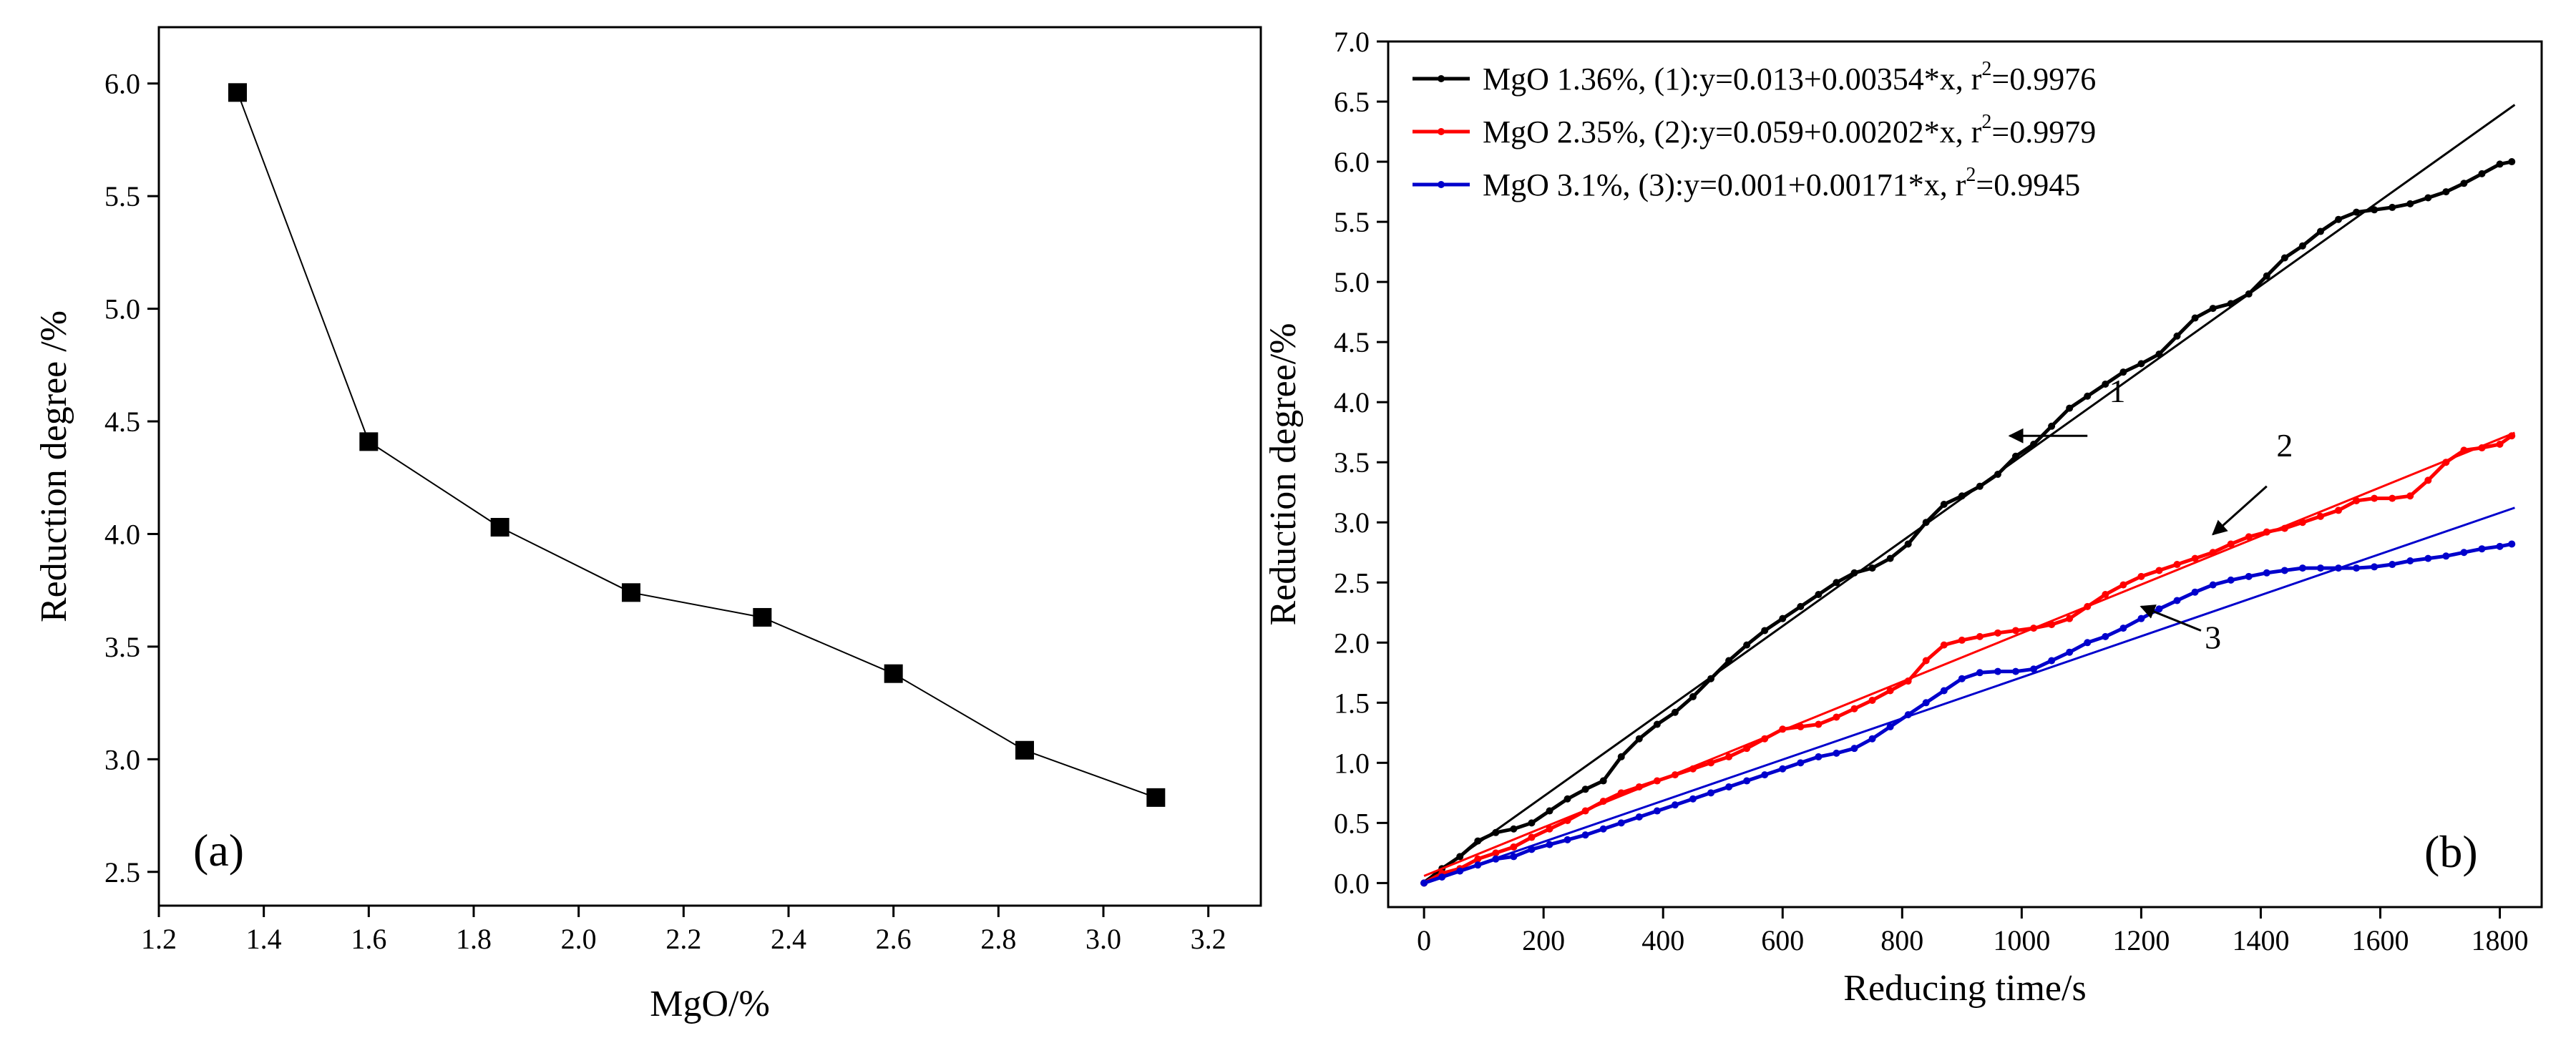 Image resolution: width=2576 pixels, height=1038 pixels. Describe the element at coordinates (579, 939) in the screenshot. I see `x-tick-label: 2.0` at that location.